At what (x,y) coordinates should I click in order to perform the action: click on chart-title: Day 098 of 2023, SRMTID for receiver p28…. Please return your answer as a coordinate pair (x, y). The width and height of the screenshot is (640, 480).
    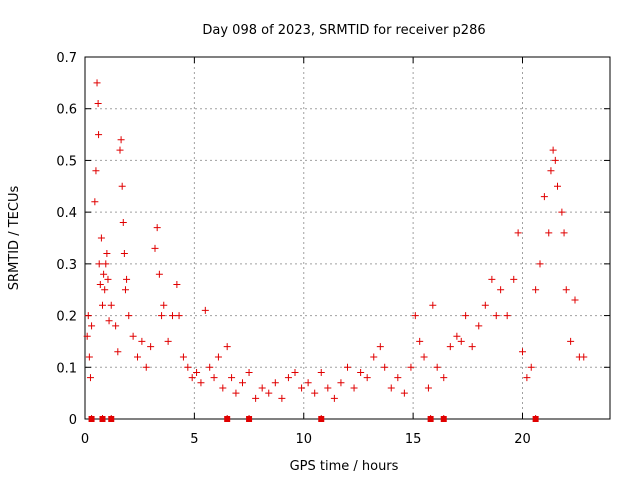
    Looking at the image, I should click on (343, 30).